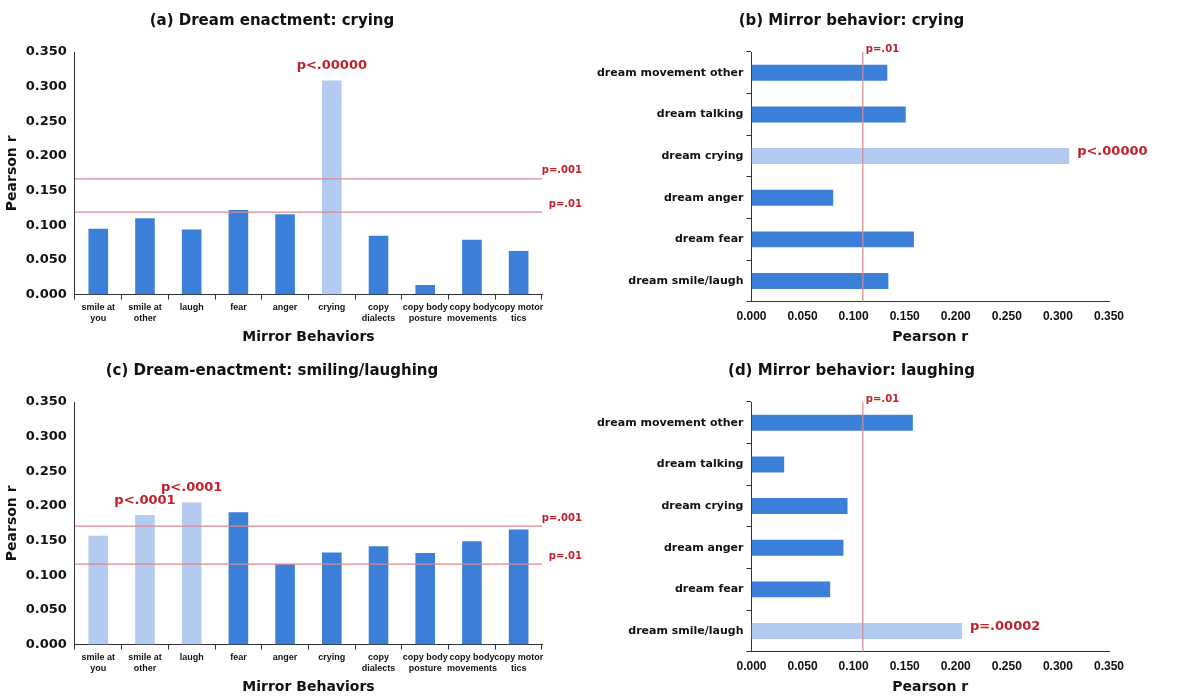 This screenshot has width=1184, height=700. Describe the element at coordinates (1109, 316) in the screenshot. I see `x-tick-label: 0.350` at that location.